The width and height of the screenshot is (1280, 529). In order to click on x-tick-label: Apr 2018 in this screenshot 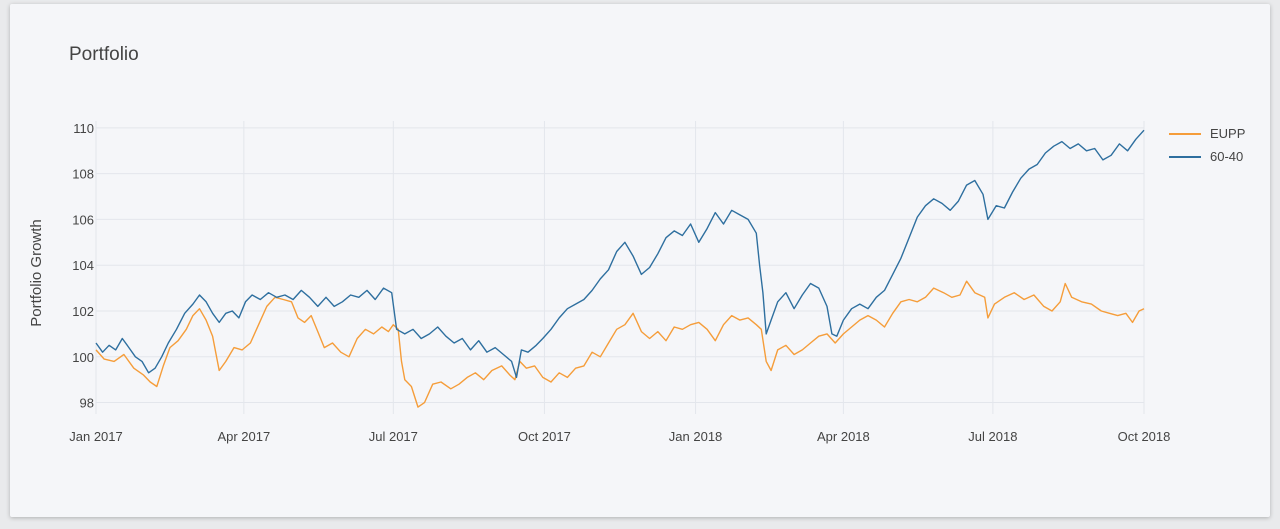, I will do `click(843, 436)`.